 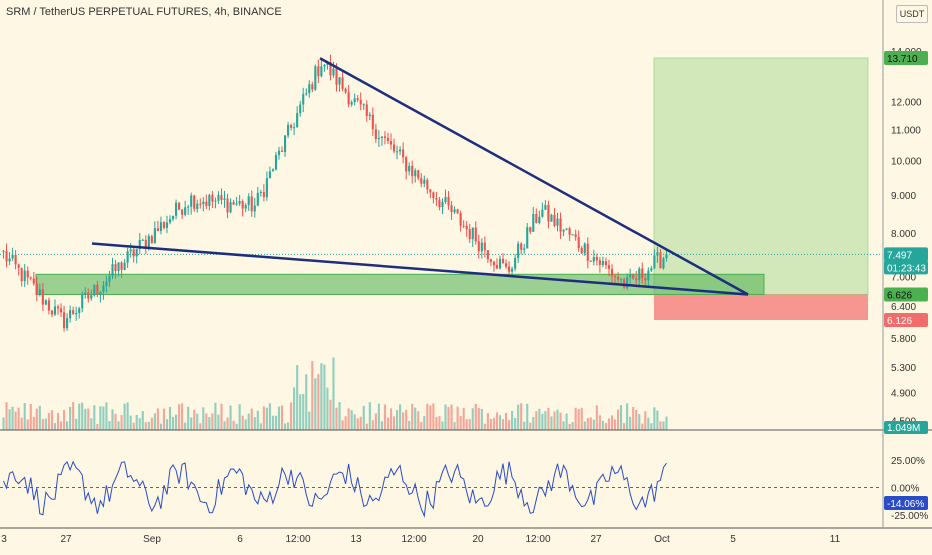 I want to click on currency-button: USDT, so click(x=912, y=14).